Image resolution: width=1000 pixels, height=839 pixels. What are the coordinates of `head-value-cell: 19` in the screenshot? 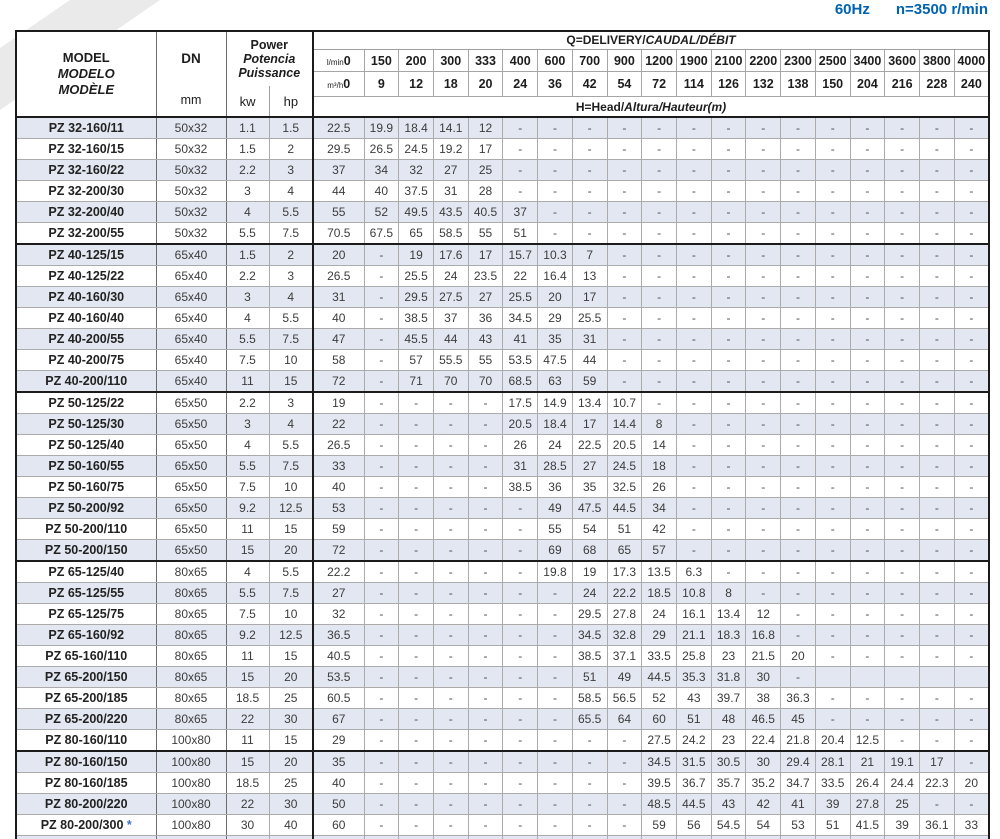 It's located at (338, 402).